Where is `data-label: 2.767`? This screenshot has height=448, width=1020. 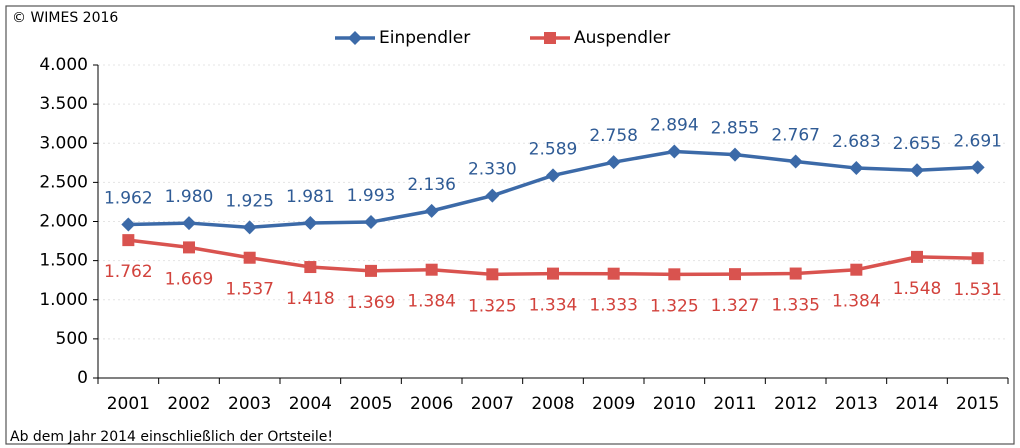 data-label: 2.767 is located at coordinates (795, 135).